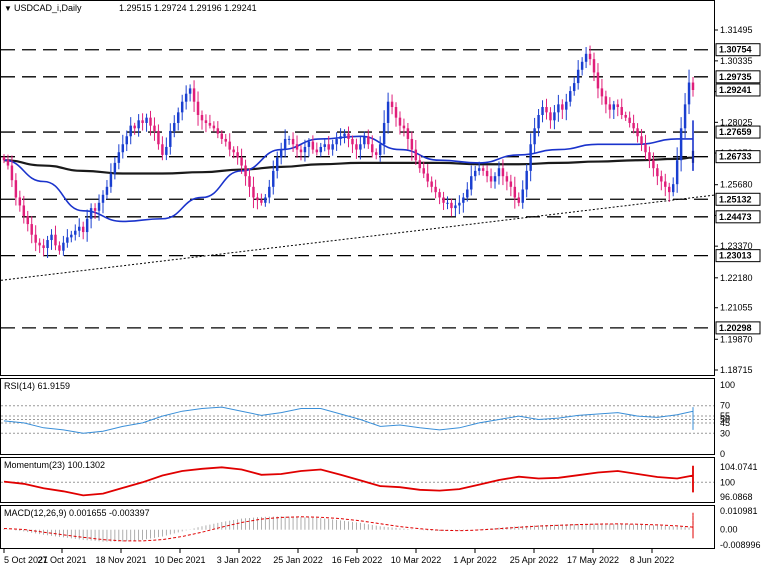 Image resolution: width=761 pixels, height=570 pixels. Describe the element at coordinates (348, 527) in the screenshot. I see `macd-signal-line` at that location.